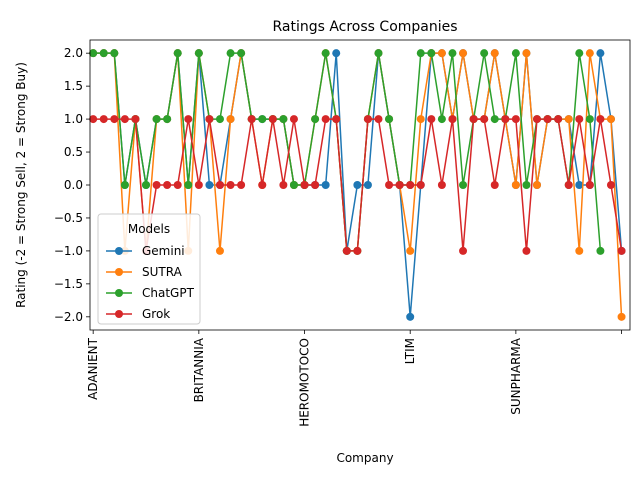 The image size is (640, 480). I want to click on y-tick-label: 0.5, so click(73, 152).